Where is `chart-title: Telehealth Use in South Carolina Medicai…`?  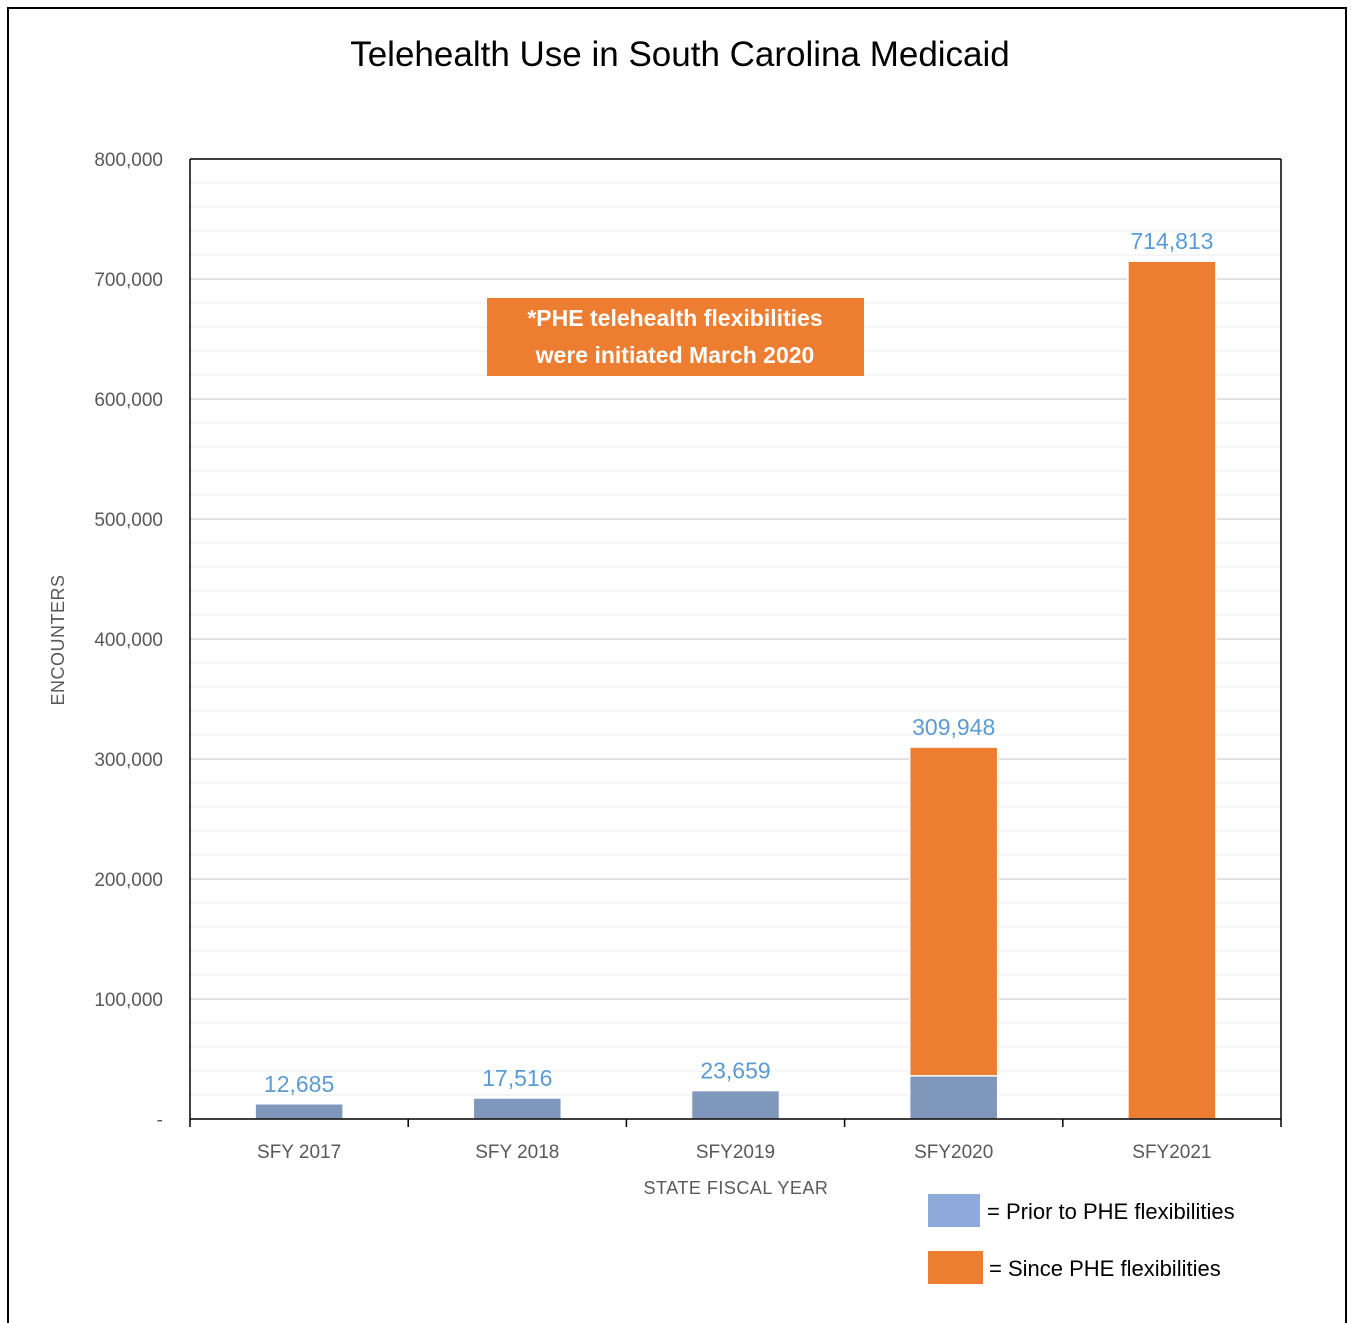 chart-title: Telehealth Use in South Carolina Medicai… is located at coordinates (680, 54).